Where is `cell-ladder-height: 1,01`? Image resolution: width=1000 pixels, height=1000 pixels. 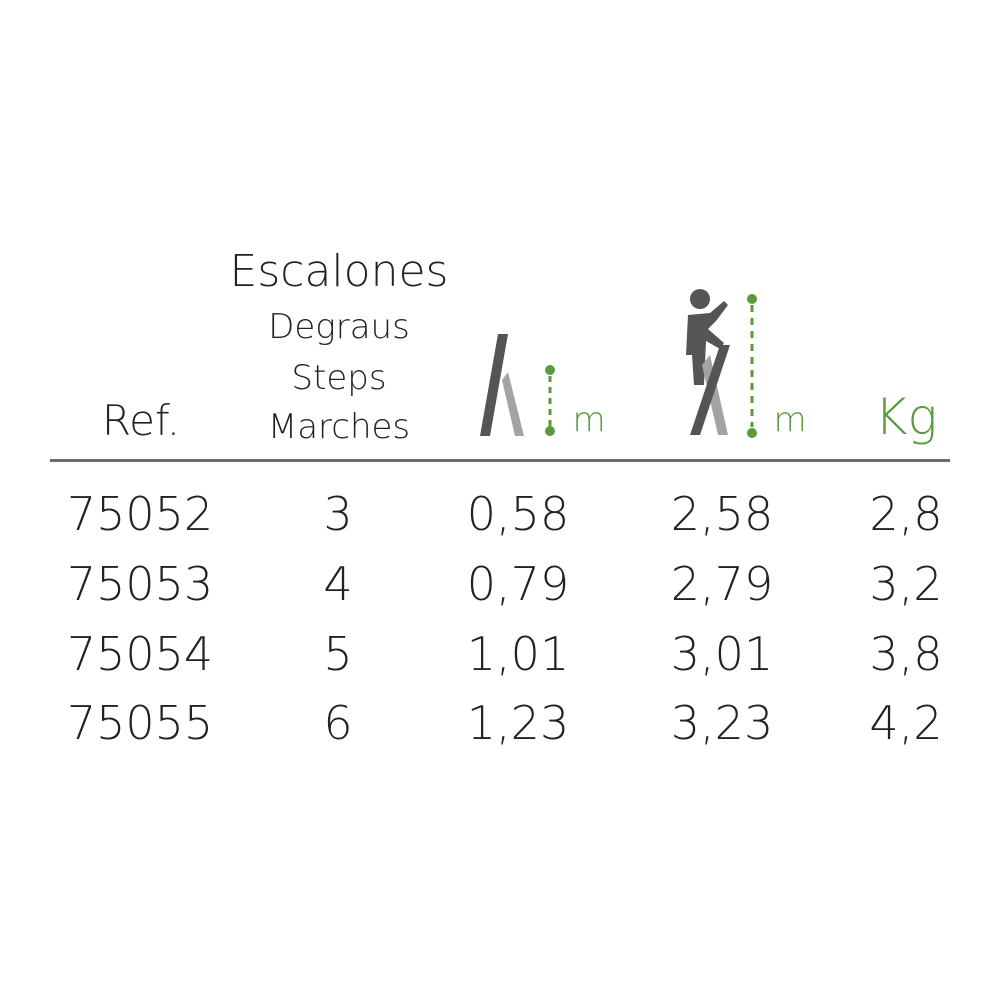
cell-ladder-height: 1,01 is located at coordinates (518, 654).